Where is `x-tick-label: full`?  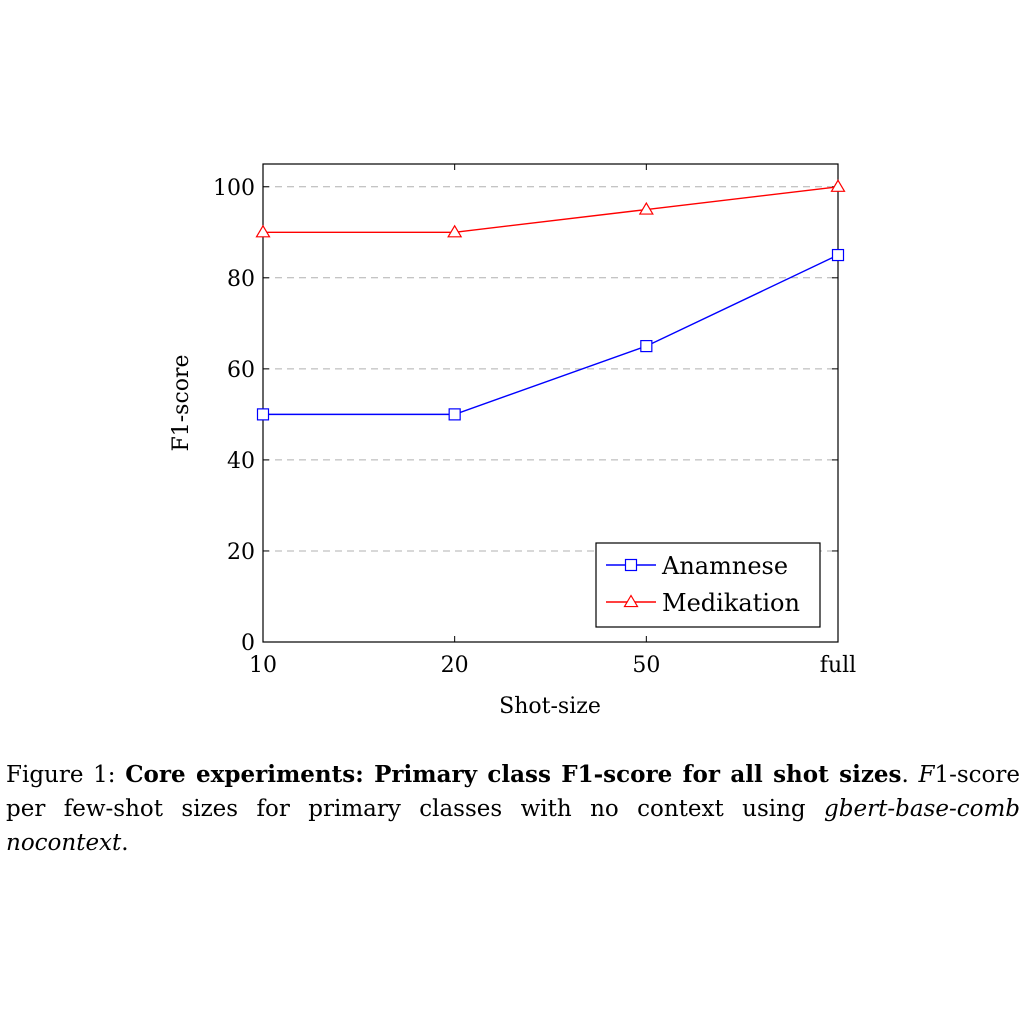 x-tick-label: full is located at coordinates (838, 665).